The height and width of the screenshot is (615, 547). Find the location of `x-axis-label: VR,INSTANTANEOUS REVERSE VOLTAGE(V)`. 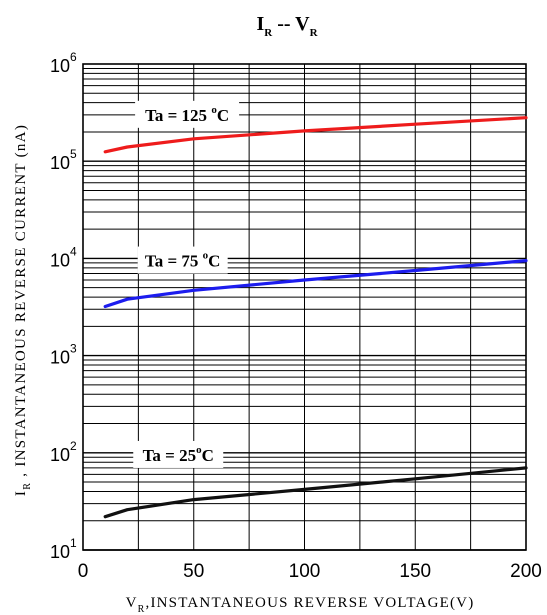

x-axis-label: VR,INSTANTANEOUS REVERSE VOLTAGE(V) is located at coordinates (300, 605).